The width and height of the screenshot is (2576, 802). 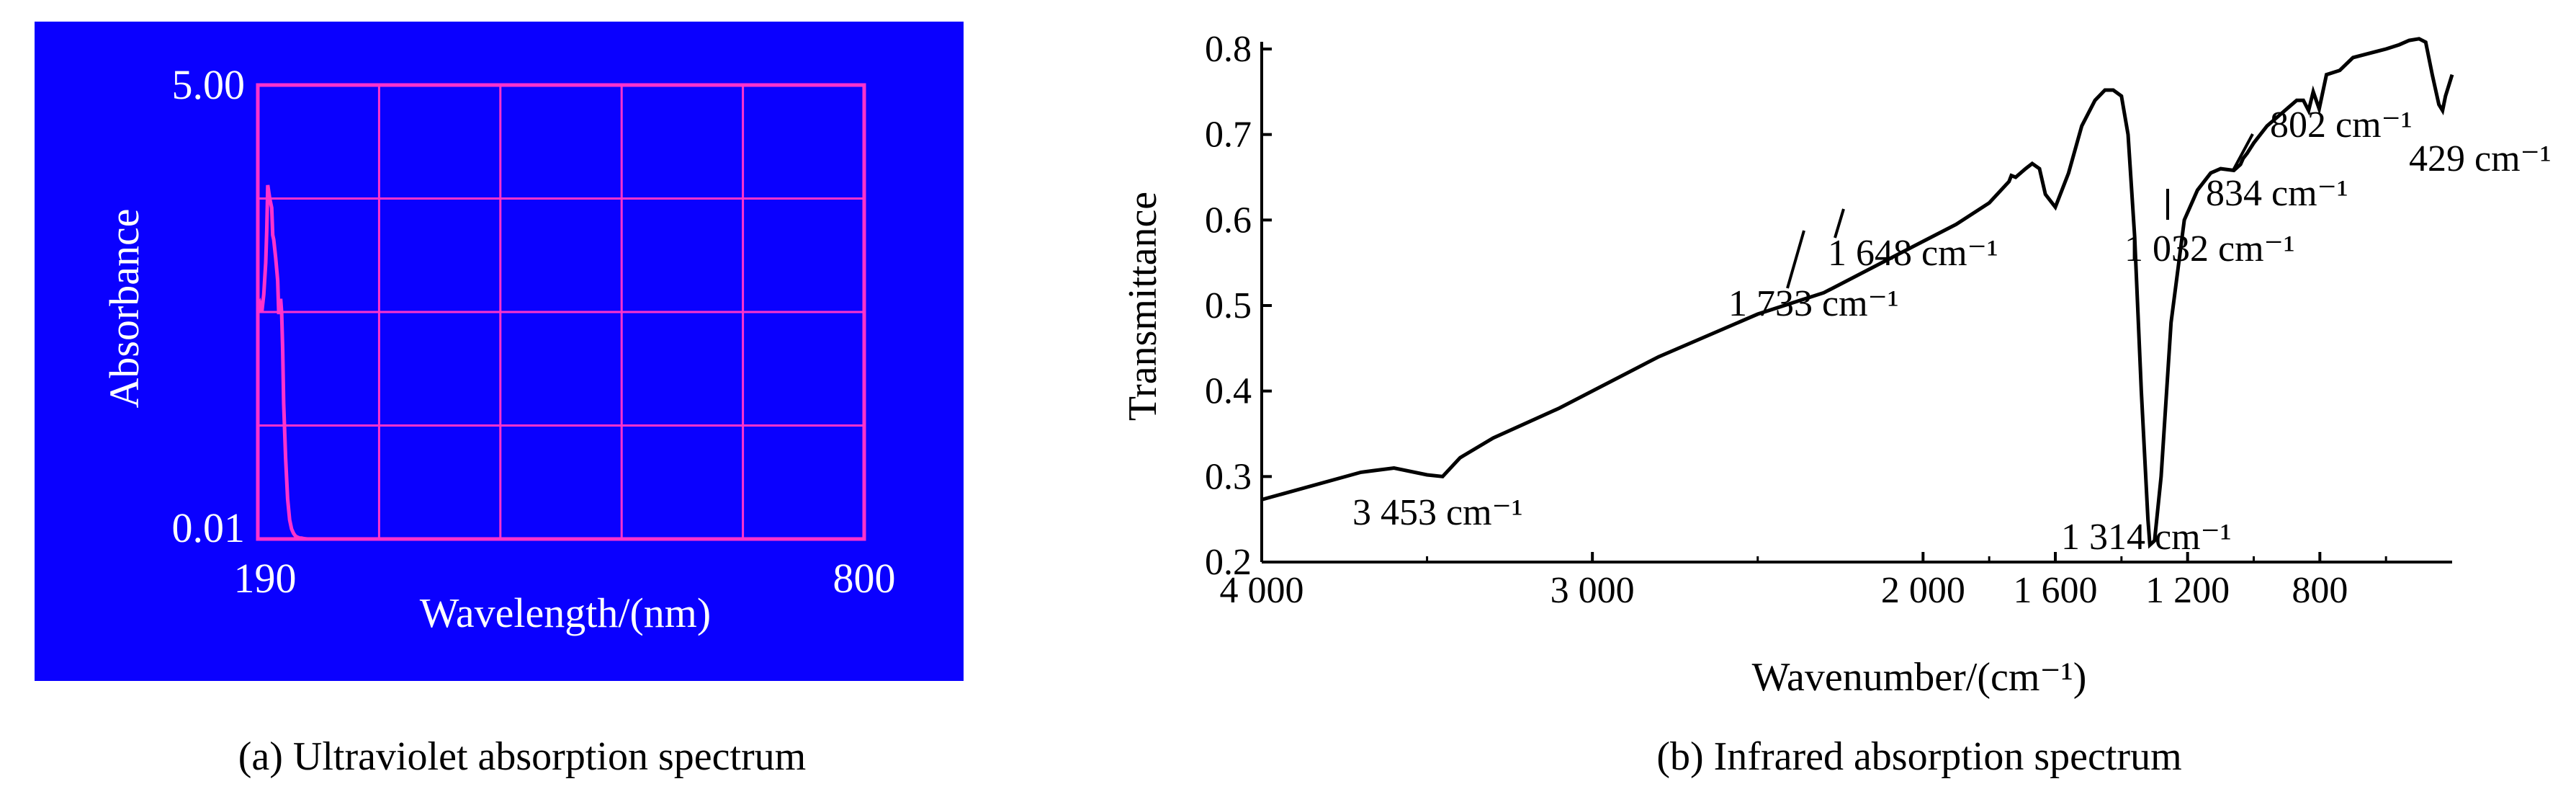 What do you see at coordinates (1228, 49) in the screenshot?
I see `ir-y-tick-label: 0.8` at bounding box center [1228, 49].